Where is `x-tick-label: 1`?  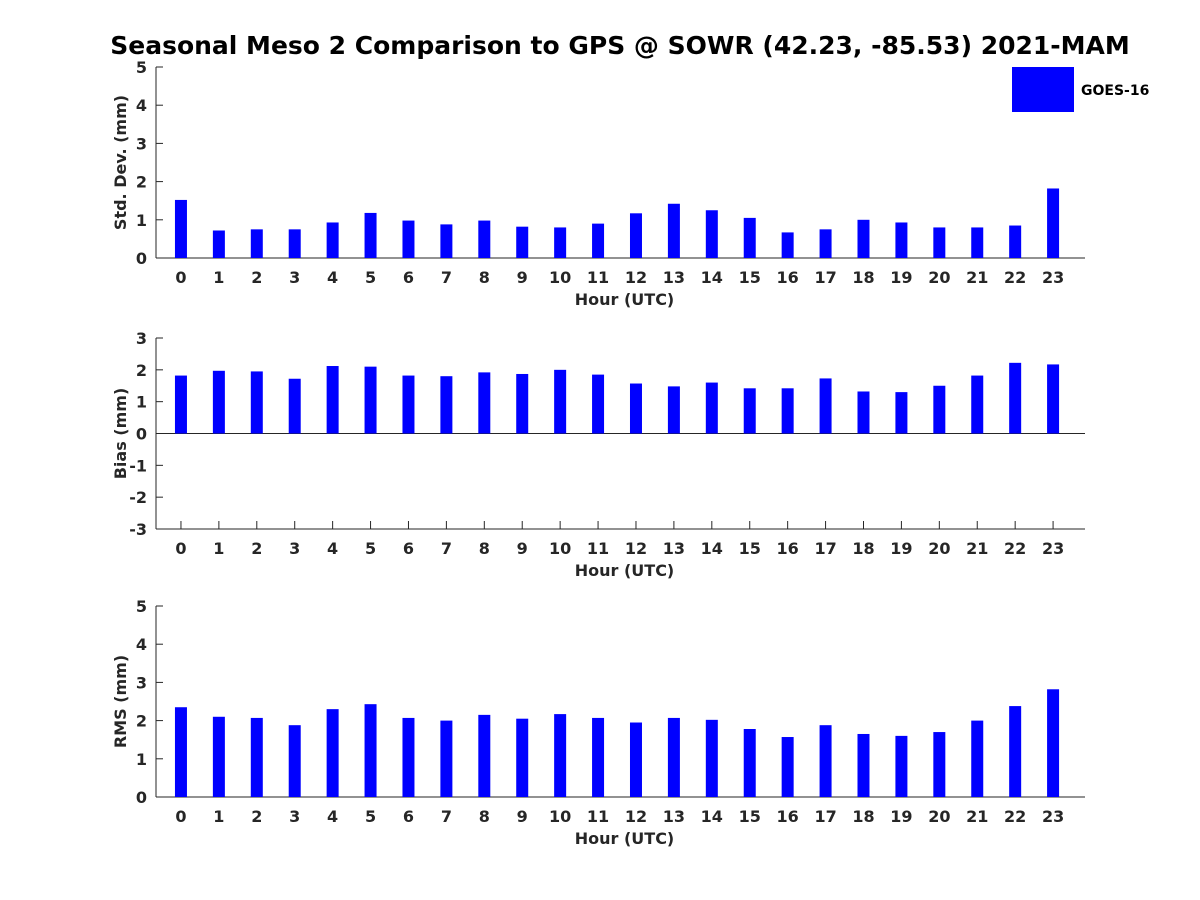 x-tick-label: 1 is located at coordinates (218, 548).